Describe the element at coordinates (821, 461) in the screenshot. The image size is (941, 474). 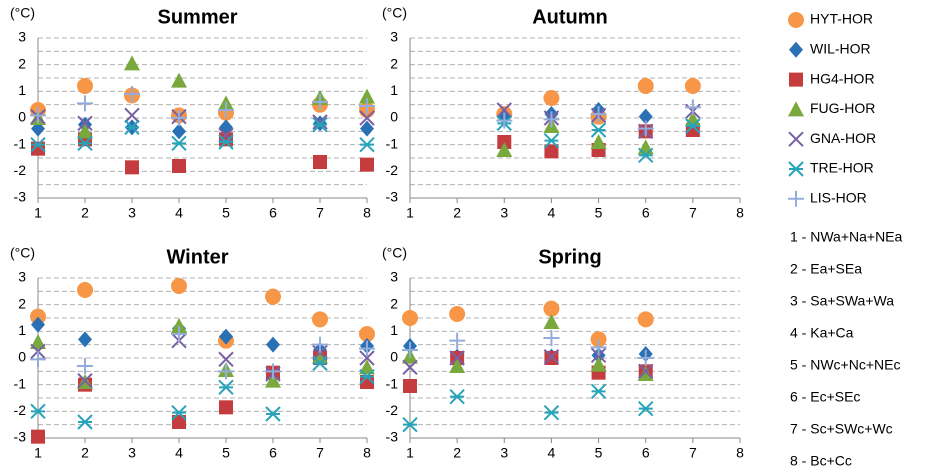
I see `category-key: 8 - Bc+Cc` at that location.